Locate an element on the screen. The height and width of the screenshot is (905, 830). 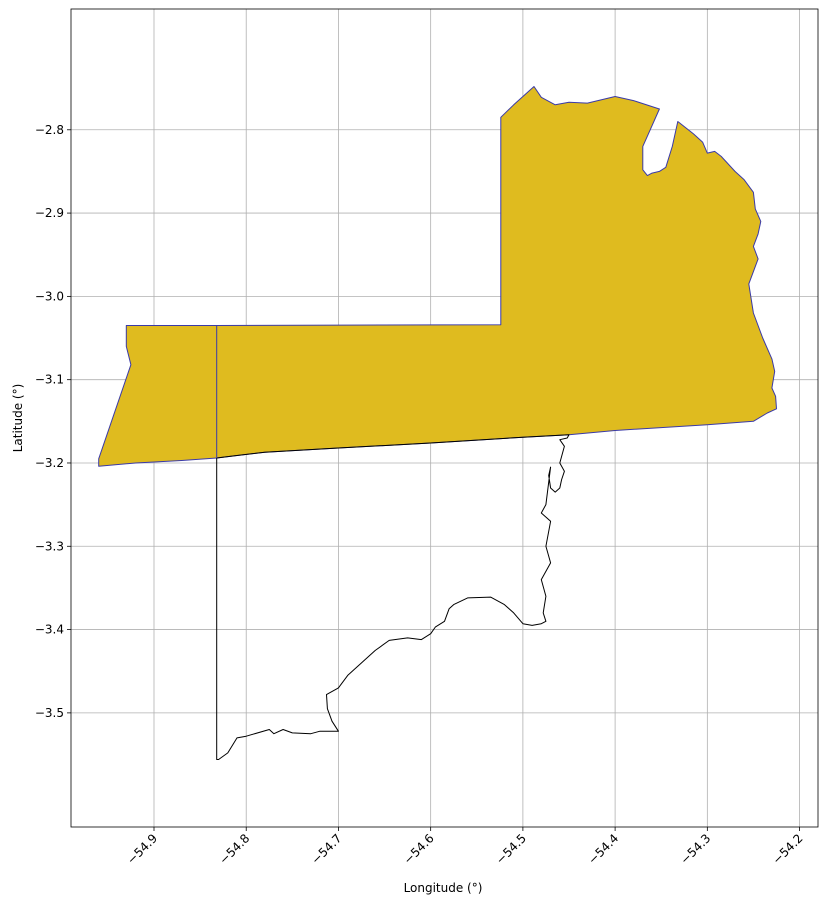
y-tick-label: −2.8 is located at coordinates (49, 130).